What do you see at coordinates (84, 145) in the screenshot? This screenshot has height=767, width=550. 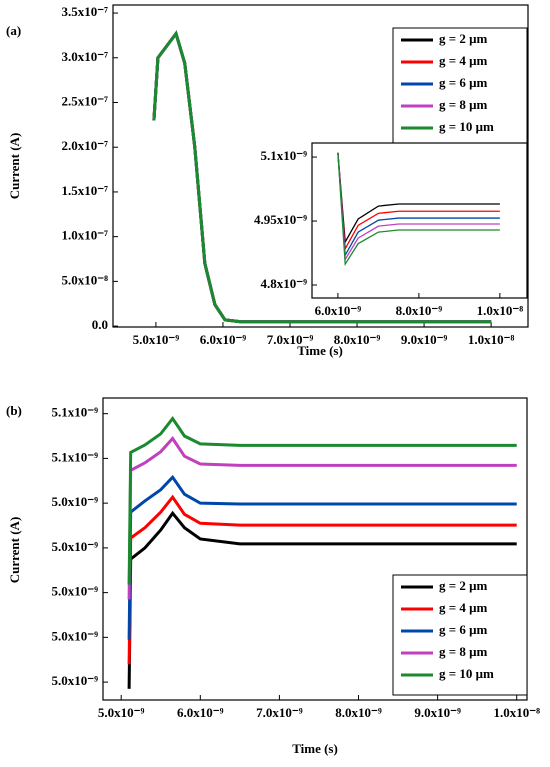 I see `y-tick-label: 2.0x10⁻⁷` at bounding box center [84, 145].